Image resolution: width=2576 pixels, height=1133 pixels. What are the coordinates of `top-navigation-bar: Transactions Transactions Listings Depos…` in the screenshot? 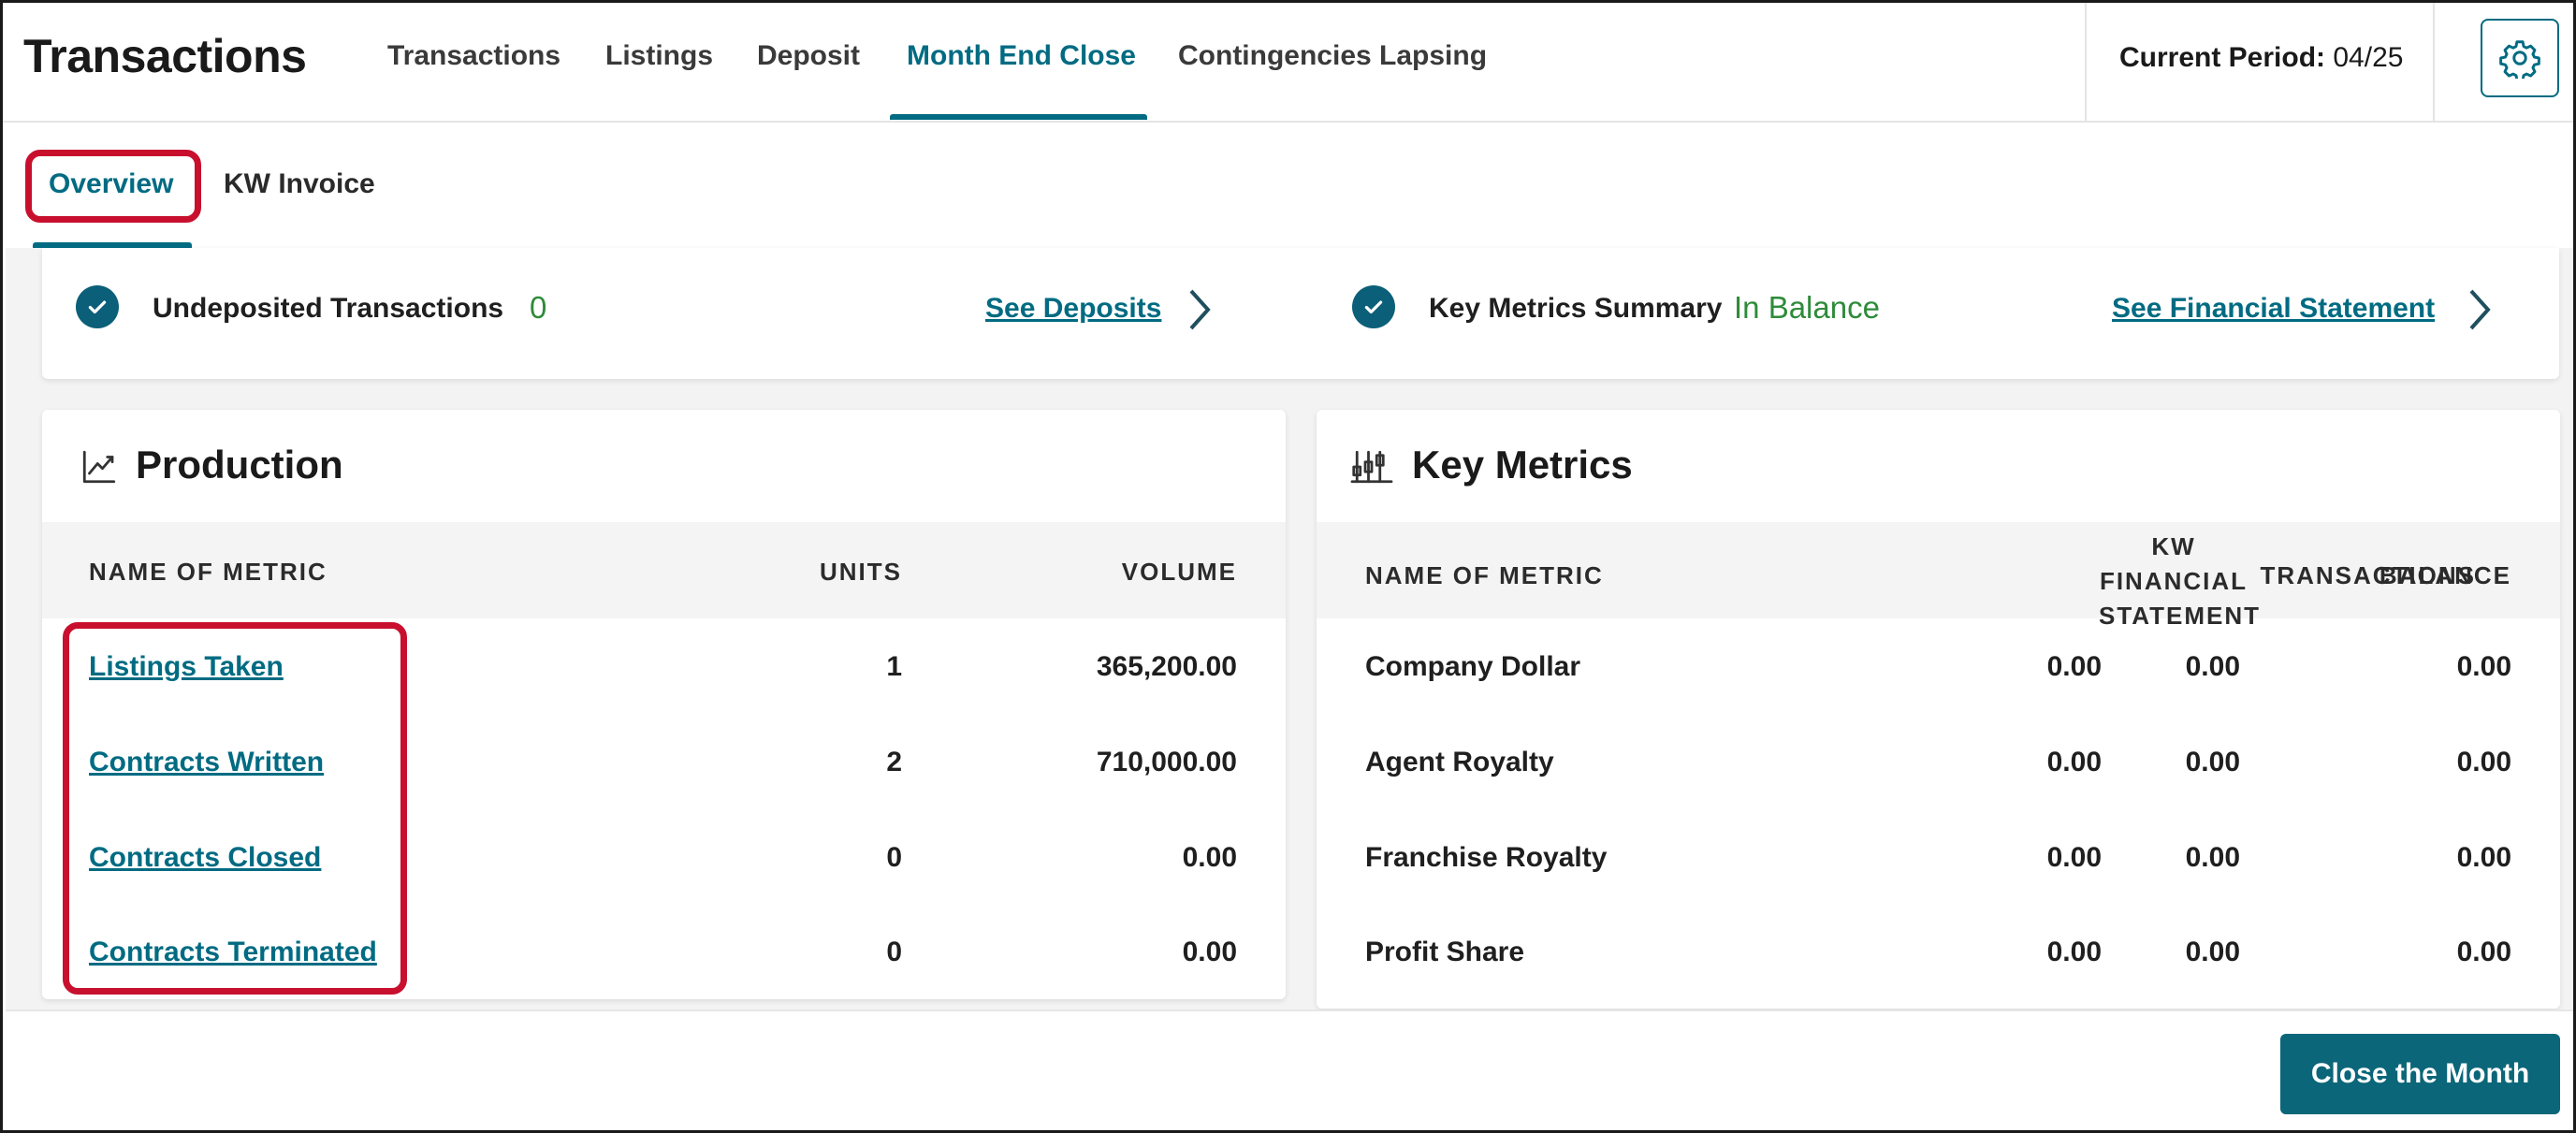 It's located at (1288, 63).